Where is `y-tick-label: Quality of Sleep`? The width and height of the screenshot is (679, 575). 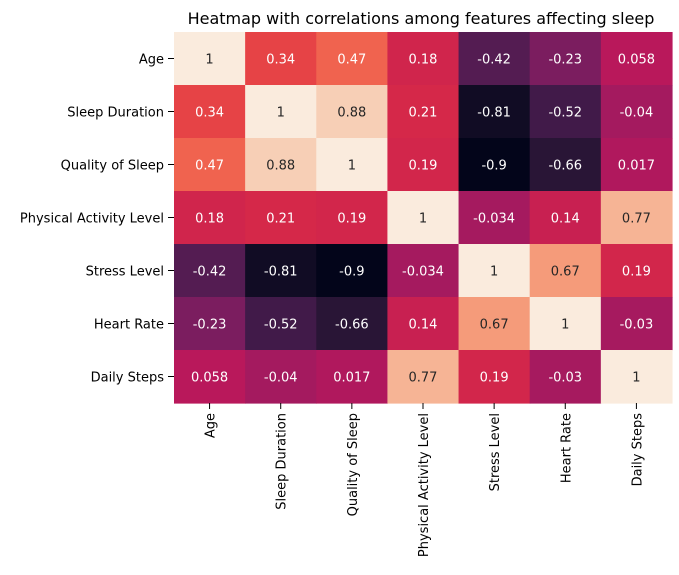 y-tick-label: Quality of Sleep is located at coordinates (112, 166).